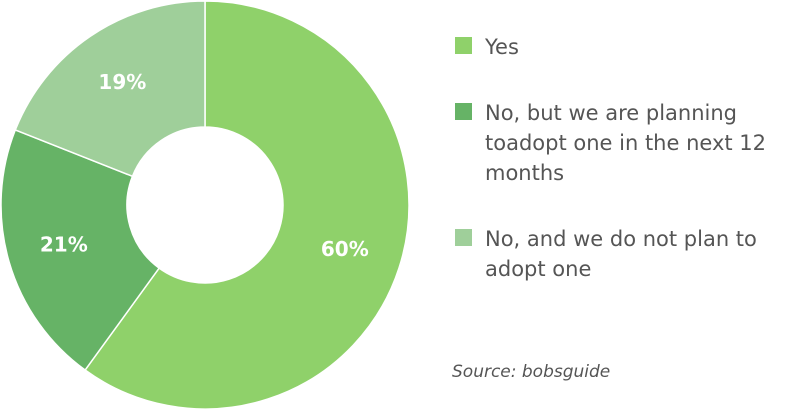 This screenshot has height=412, width=801. What do you see at coordinates (122, 82) in the screenshot?
I see `value-label: 19%` at bounding box center [122, 82].